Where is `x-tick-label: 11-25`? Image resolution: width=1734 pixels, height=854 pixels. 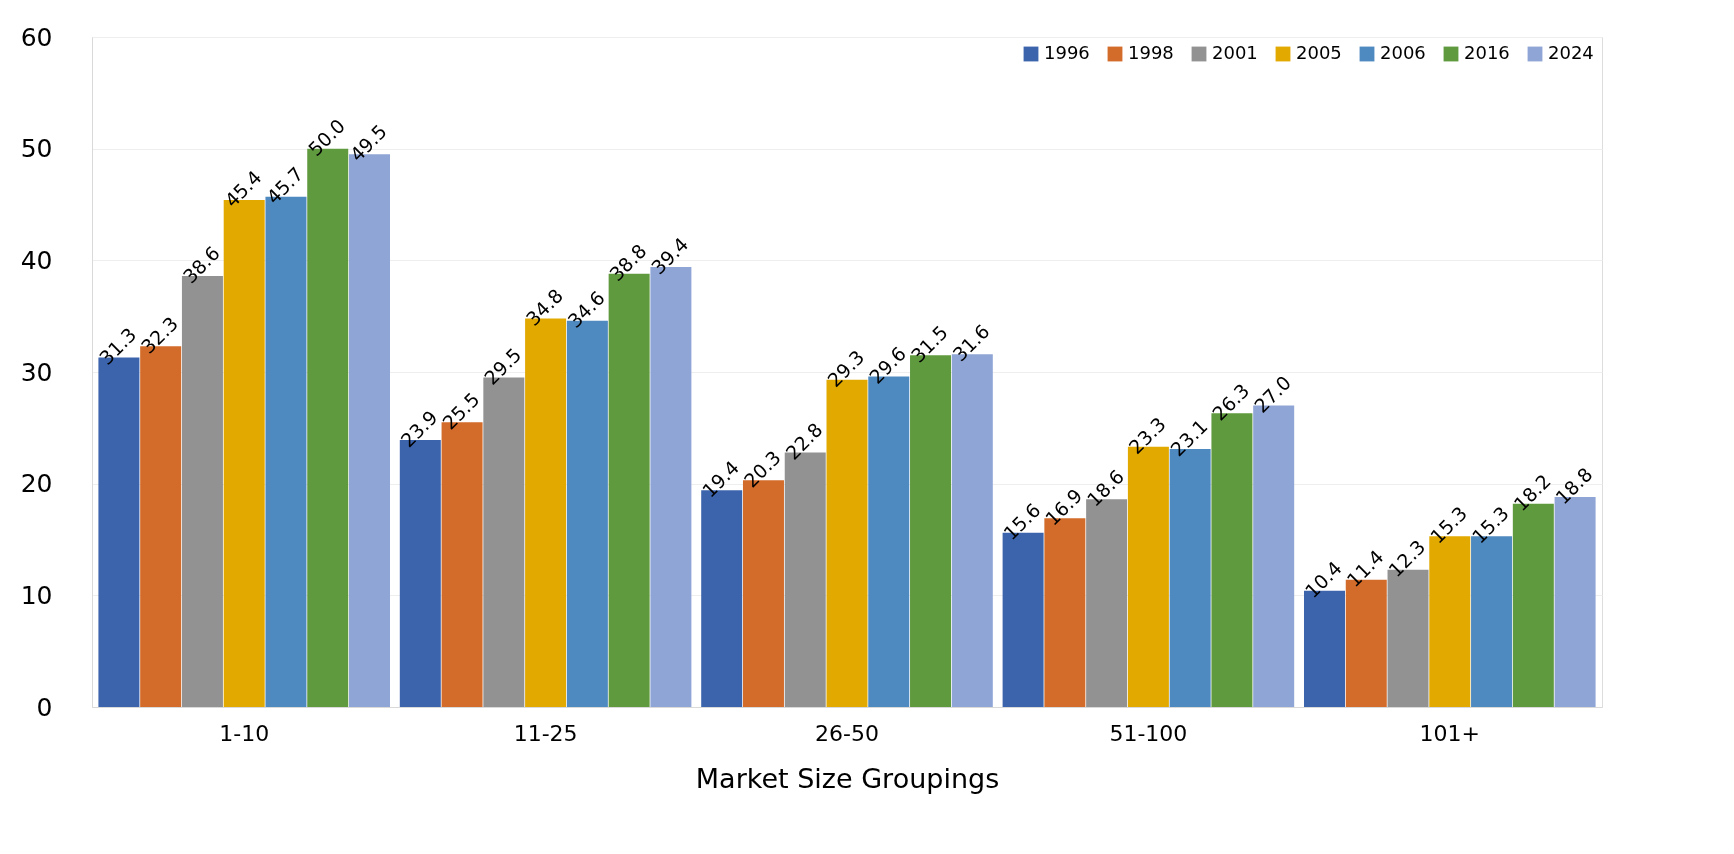
x-tick-label: 11-25 is located at coordinates (545, 733).